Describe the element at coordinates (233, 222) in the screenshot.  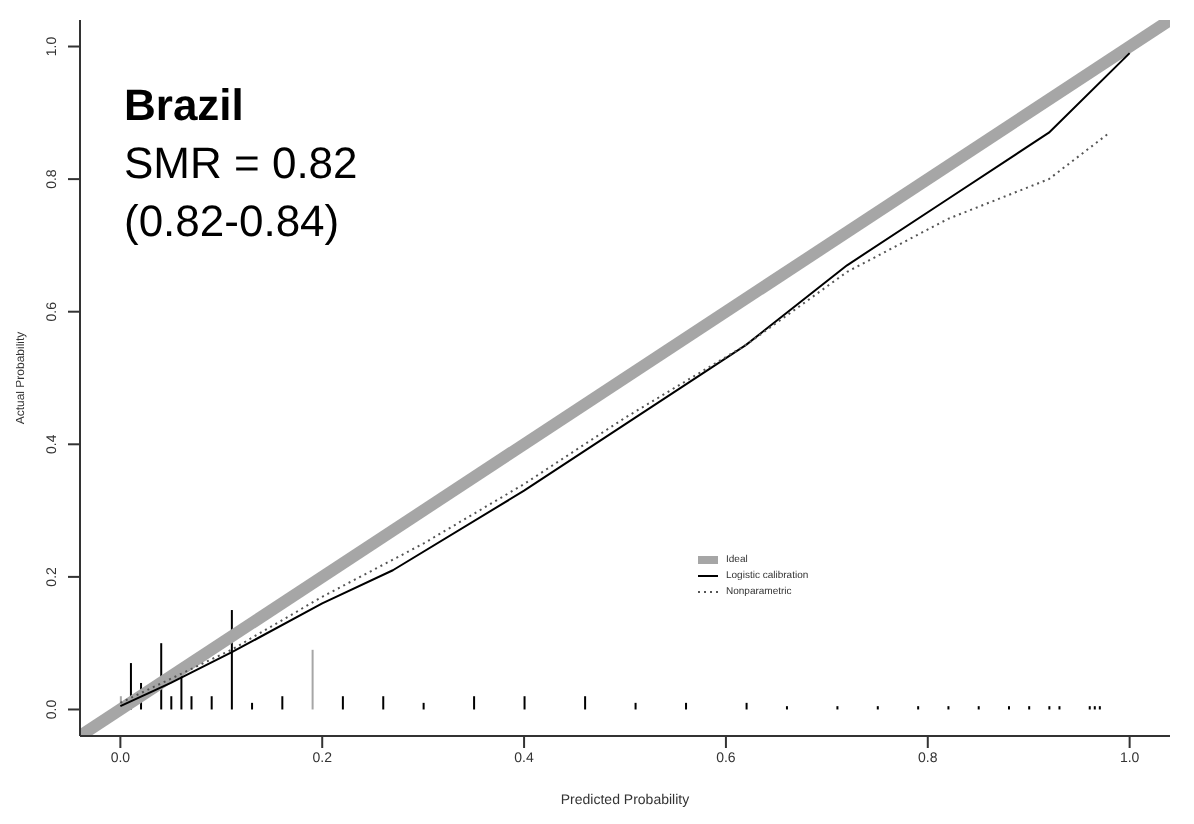
I see `annotation: (0.82-0.84)` at that location.